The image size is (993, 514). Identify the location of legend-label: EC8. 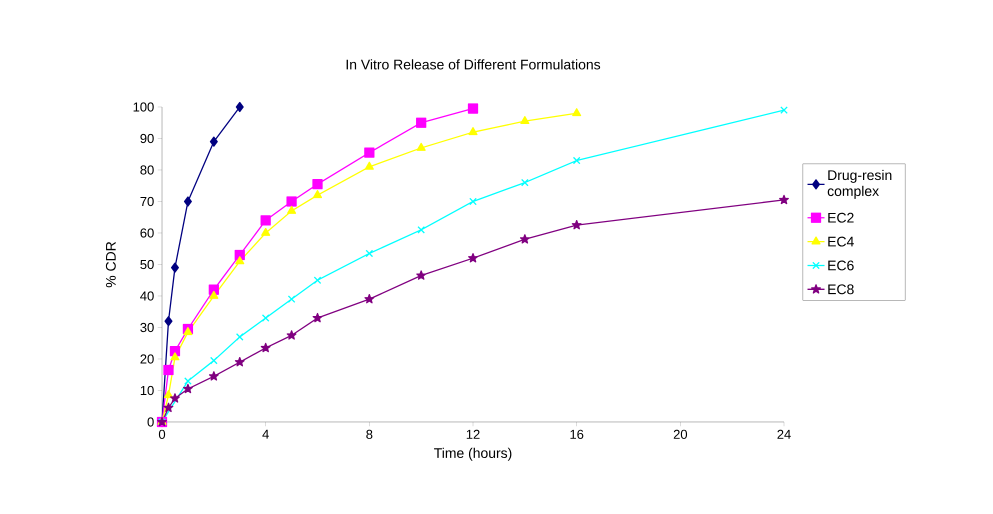
(841, 289).